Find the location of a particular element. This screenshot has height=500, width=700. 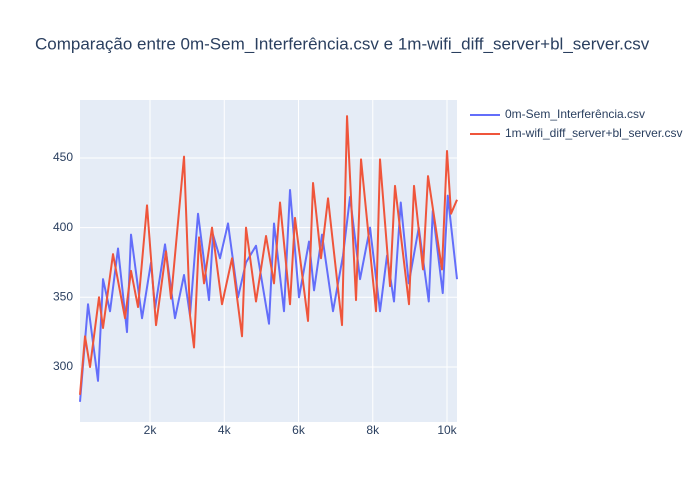

y-tick-label: 300 is located at coordinates (63, 366).